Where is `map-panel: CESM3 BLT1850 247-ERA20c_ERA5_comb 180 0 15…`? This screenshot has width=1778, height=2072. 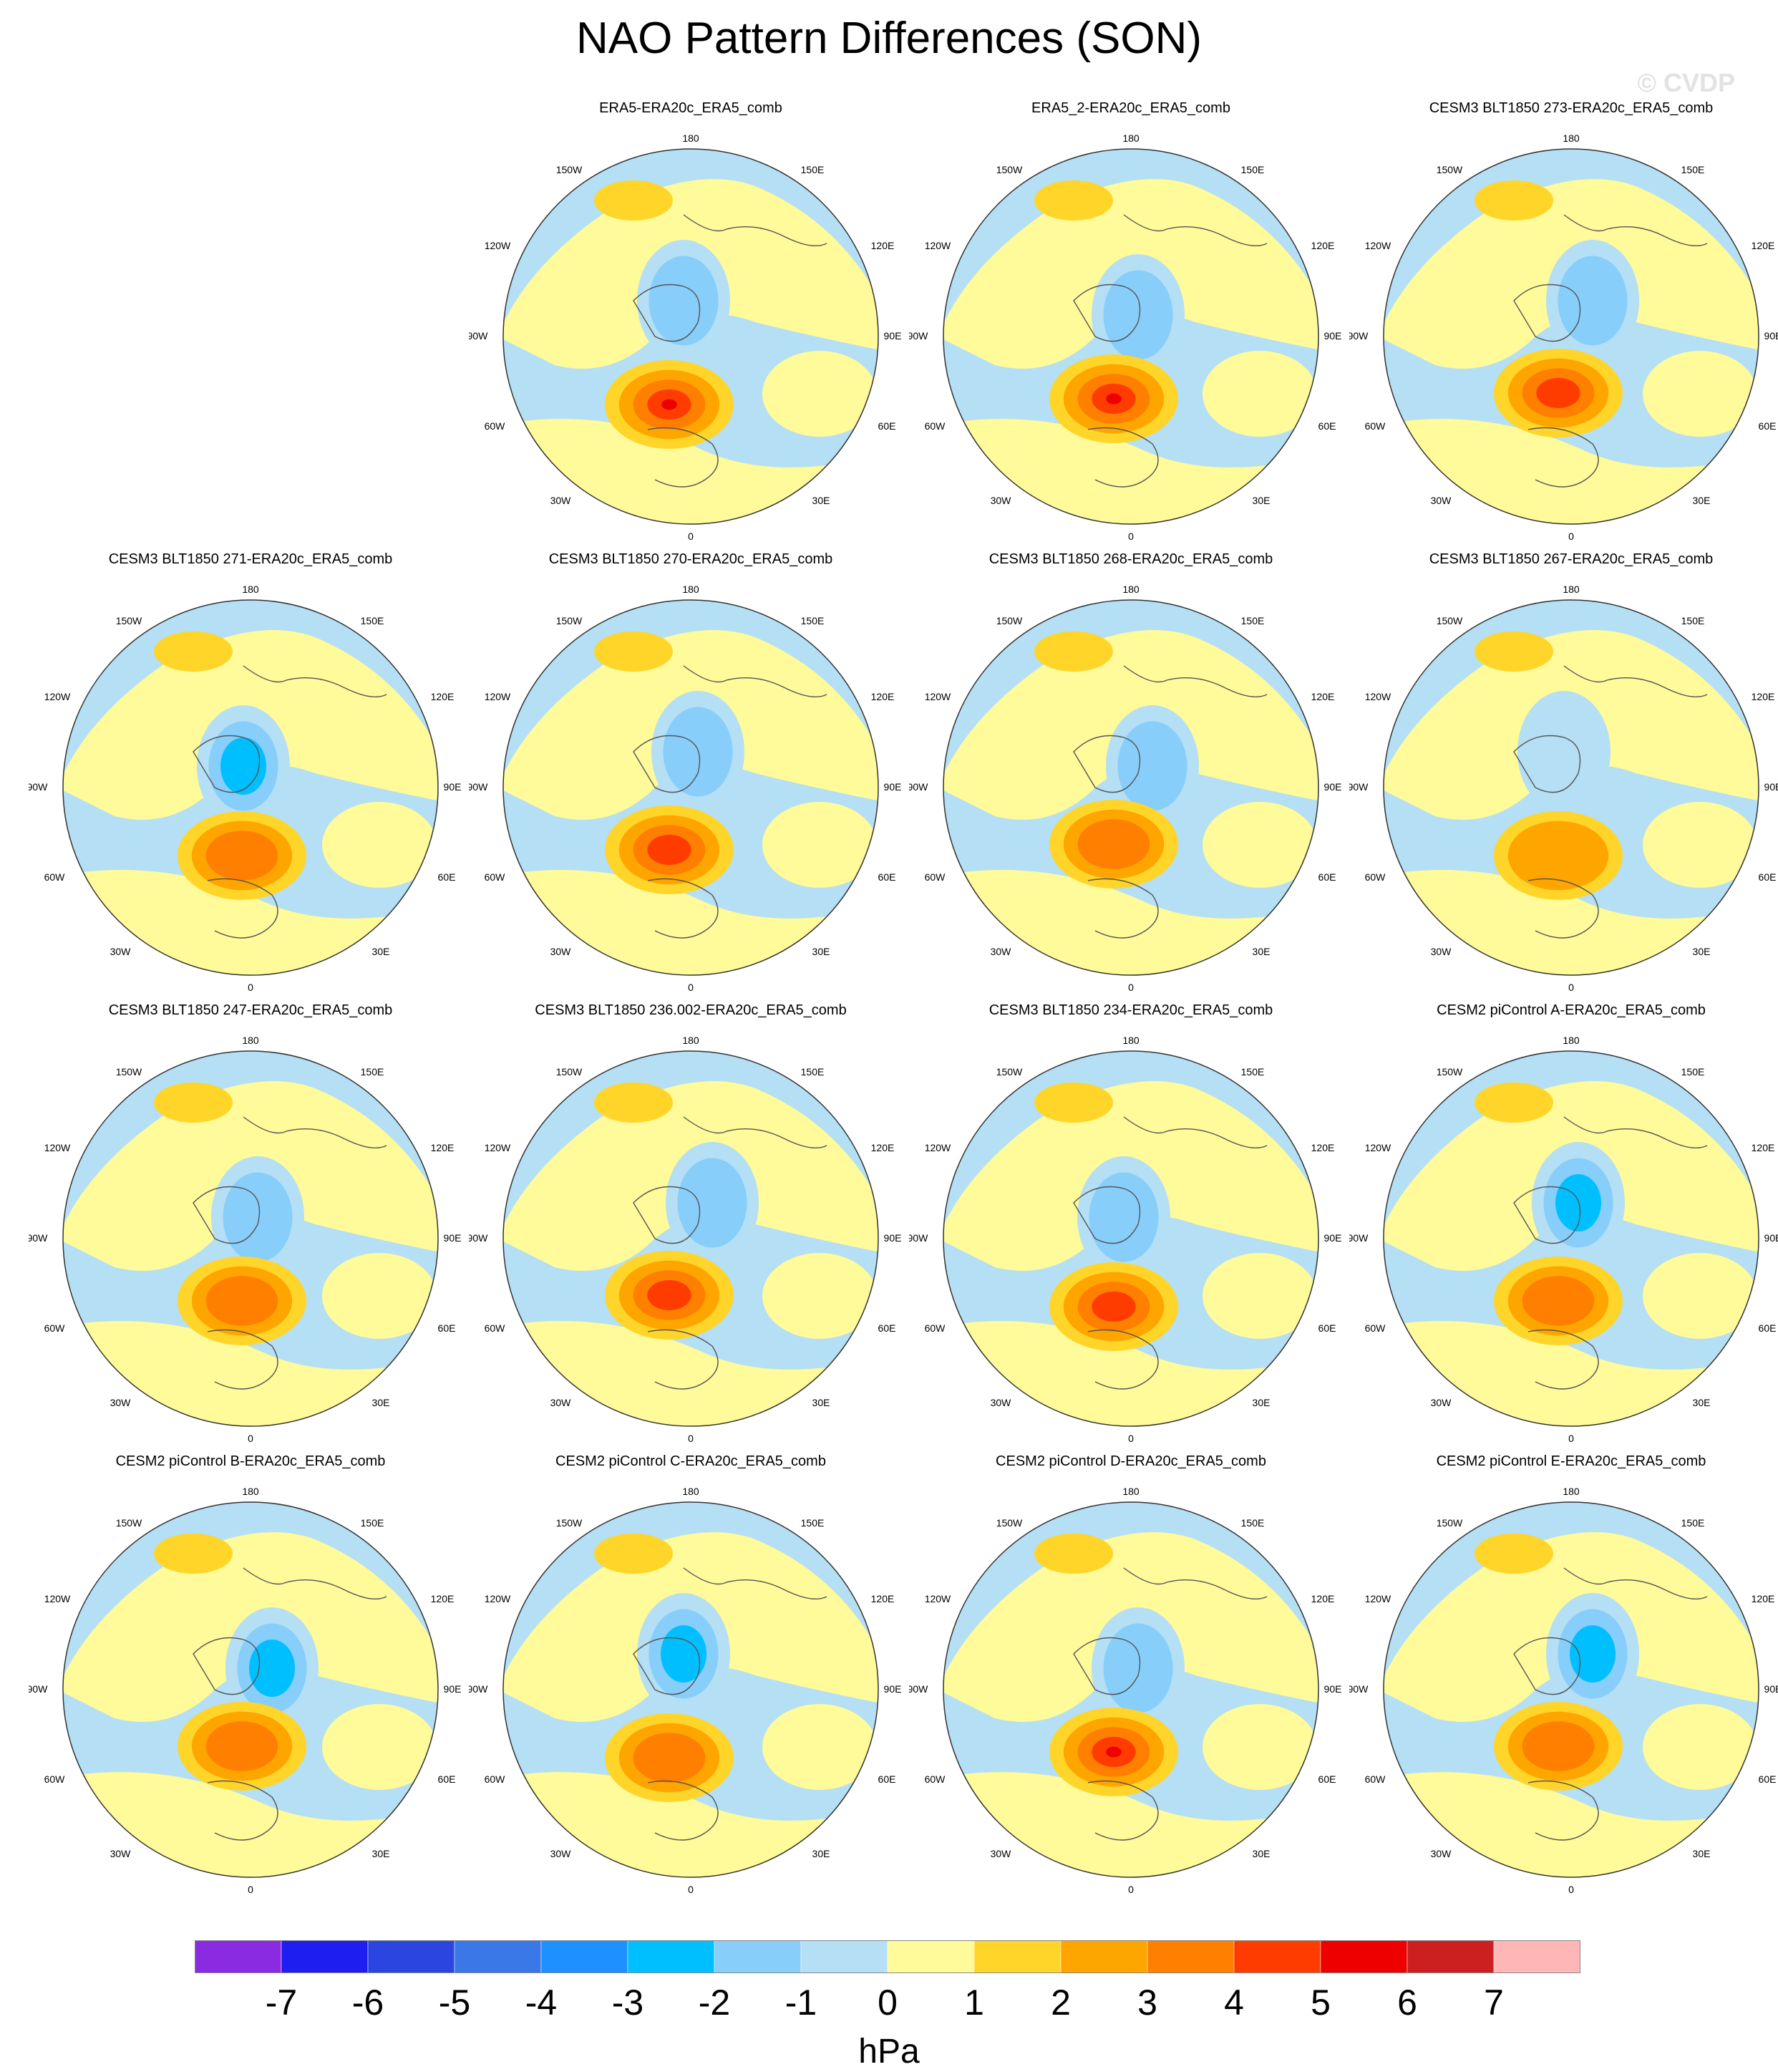
map-panel: CESM3 BLT1850 247-ERA20c_ERA5_comb 180 0 15… is located at coordinates (250, 1224).